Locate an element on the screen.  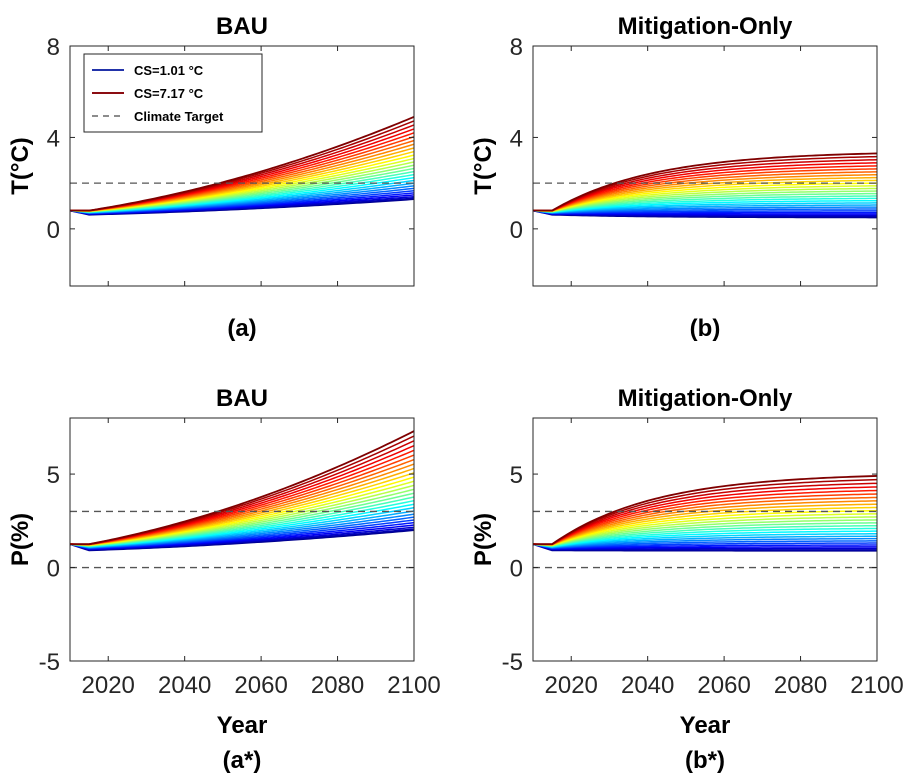
panel-caption: (a) is located at coordinates (241, 328).